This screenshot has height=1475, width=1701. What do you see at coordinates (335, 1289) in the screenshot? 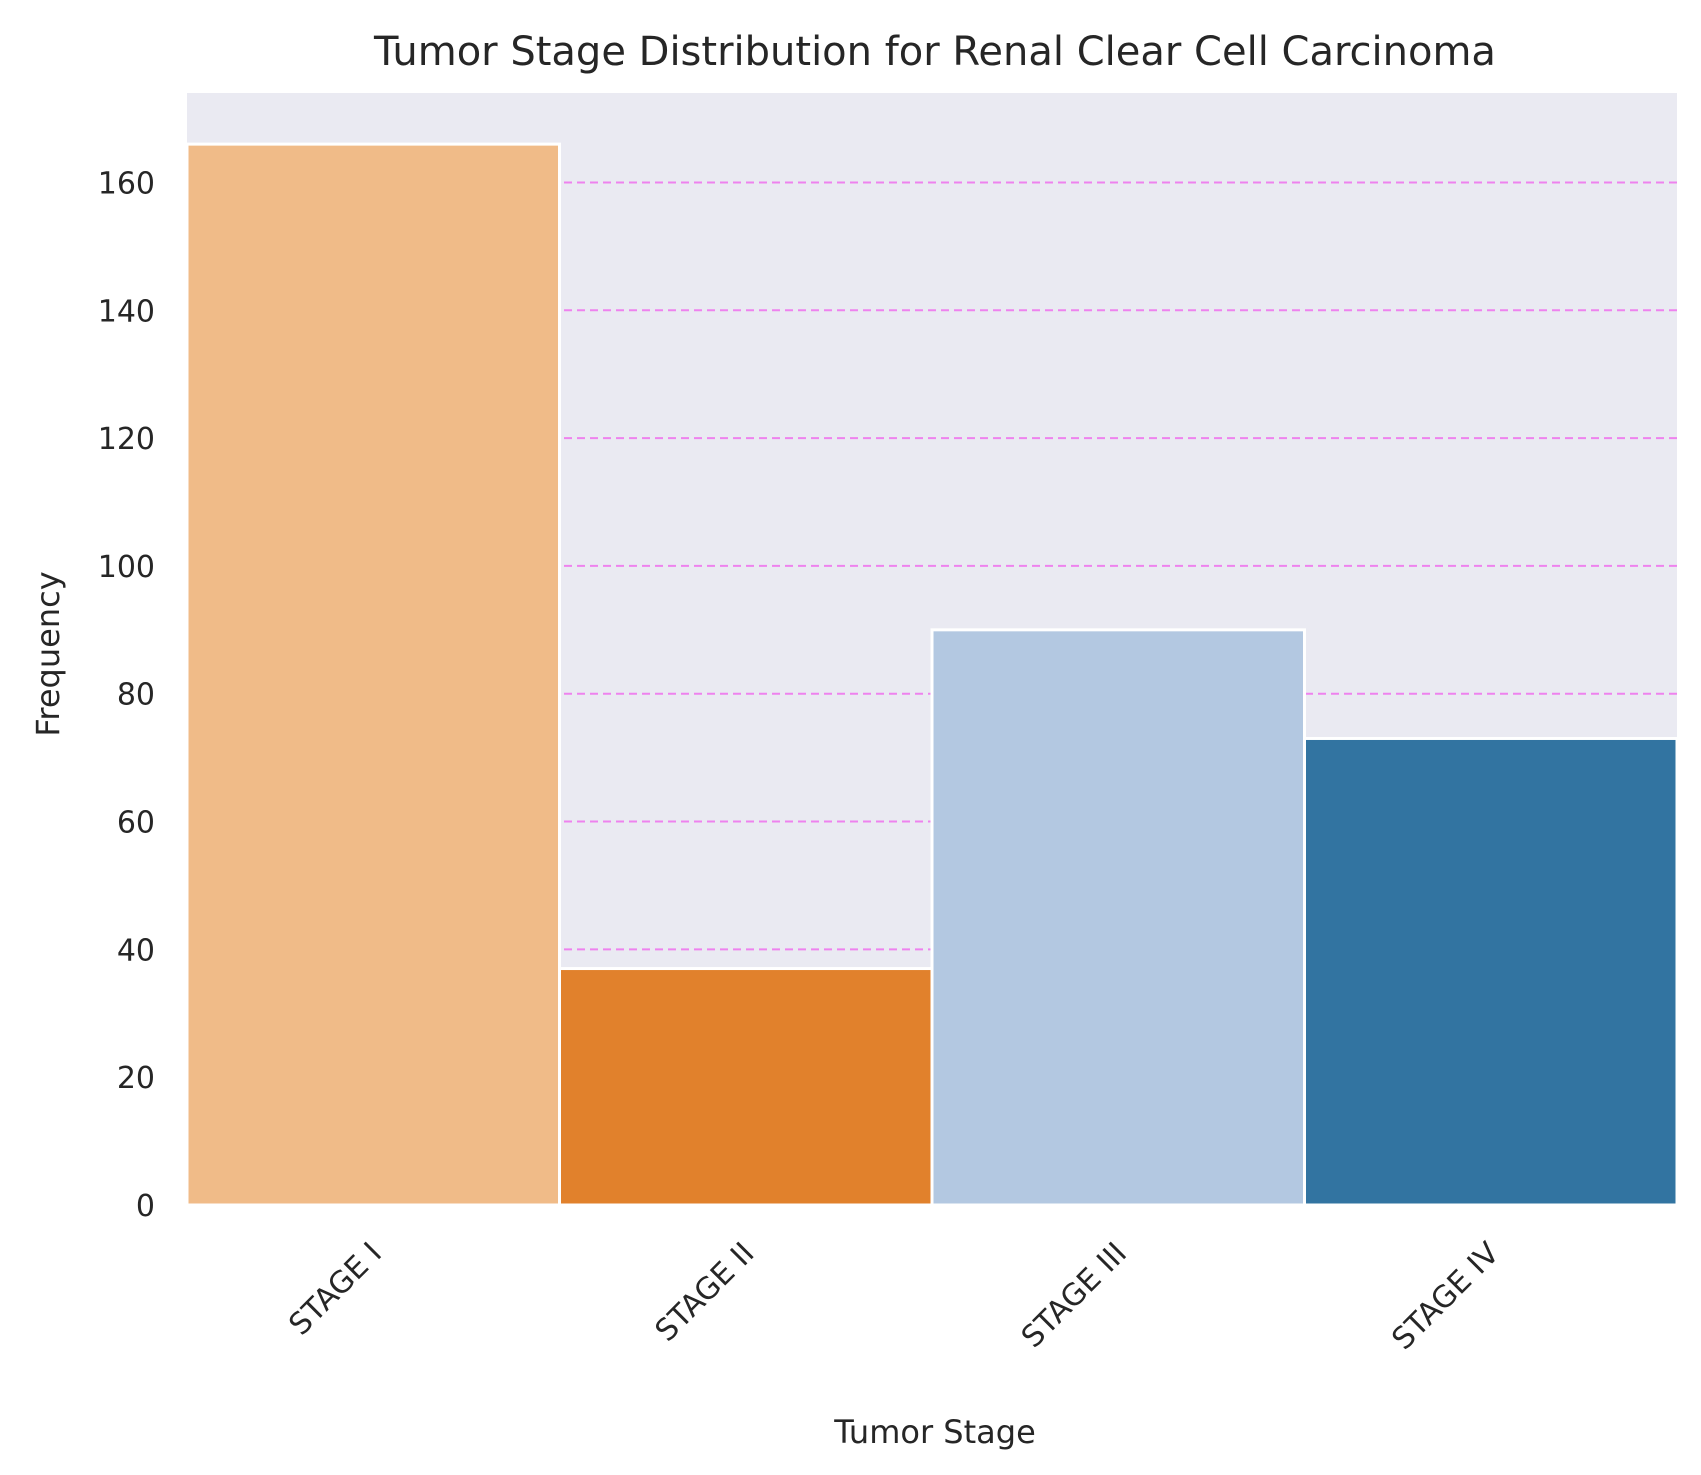
I see `x-tick-label-stage-i: STAGE I` at bounding box center [335, 1289].